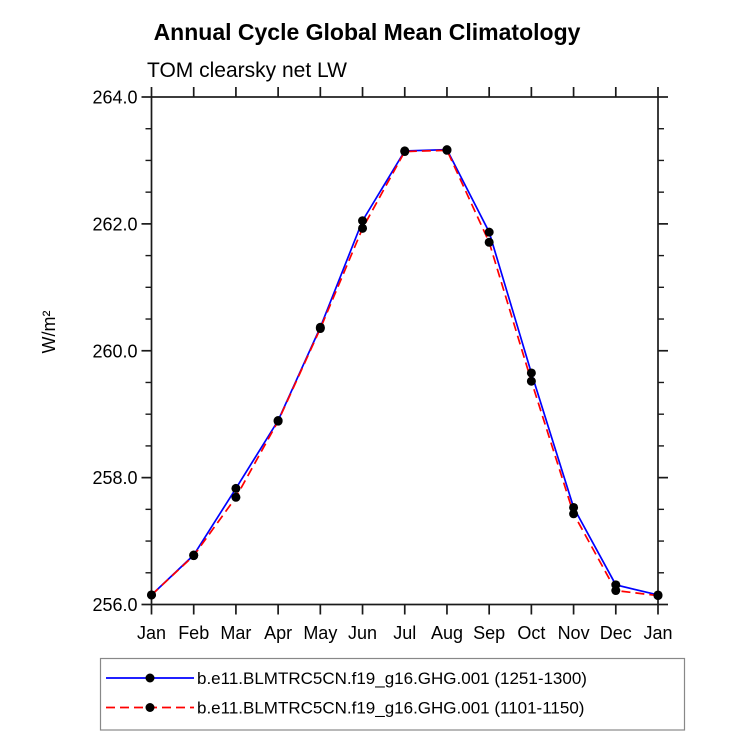  Describe the element at coordinates (489, 633) in the screenshot. I see `x-axis-tick-label: Sep` at that location.